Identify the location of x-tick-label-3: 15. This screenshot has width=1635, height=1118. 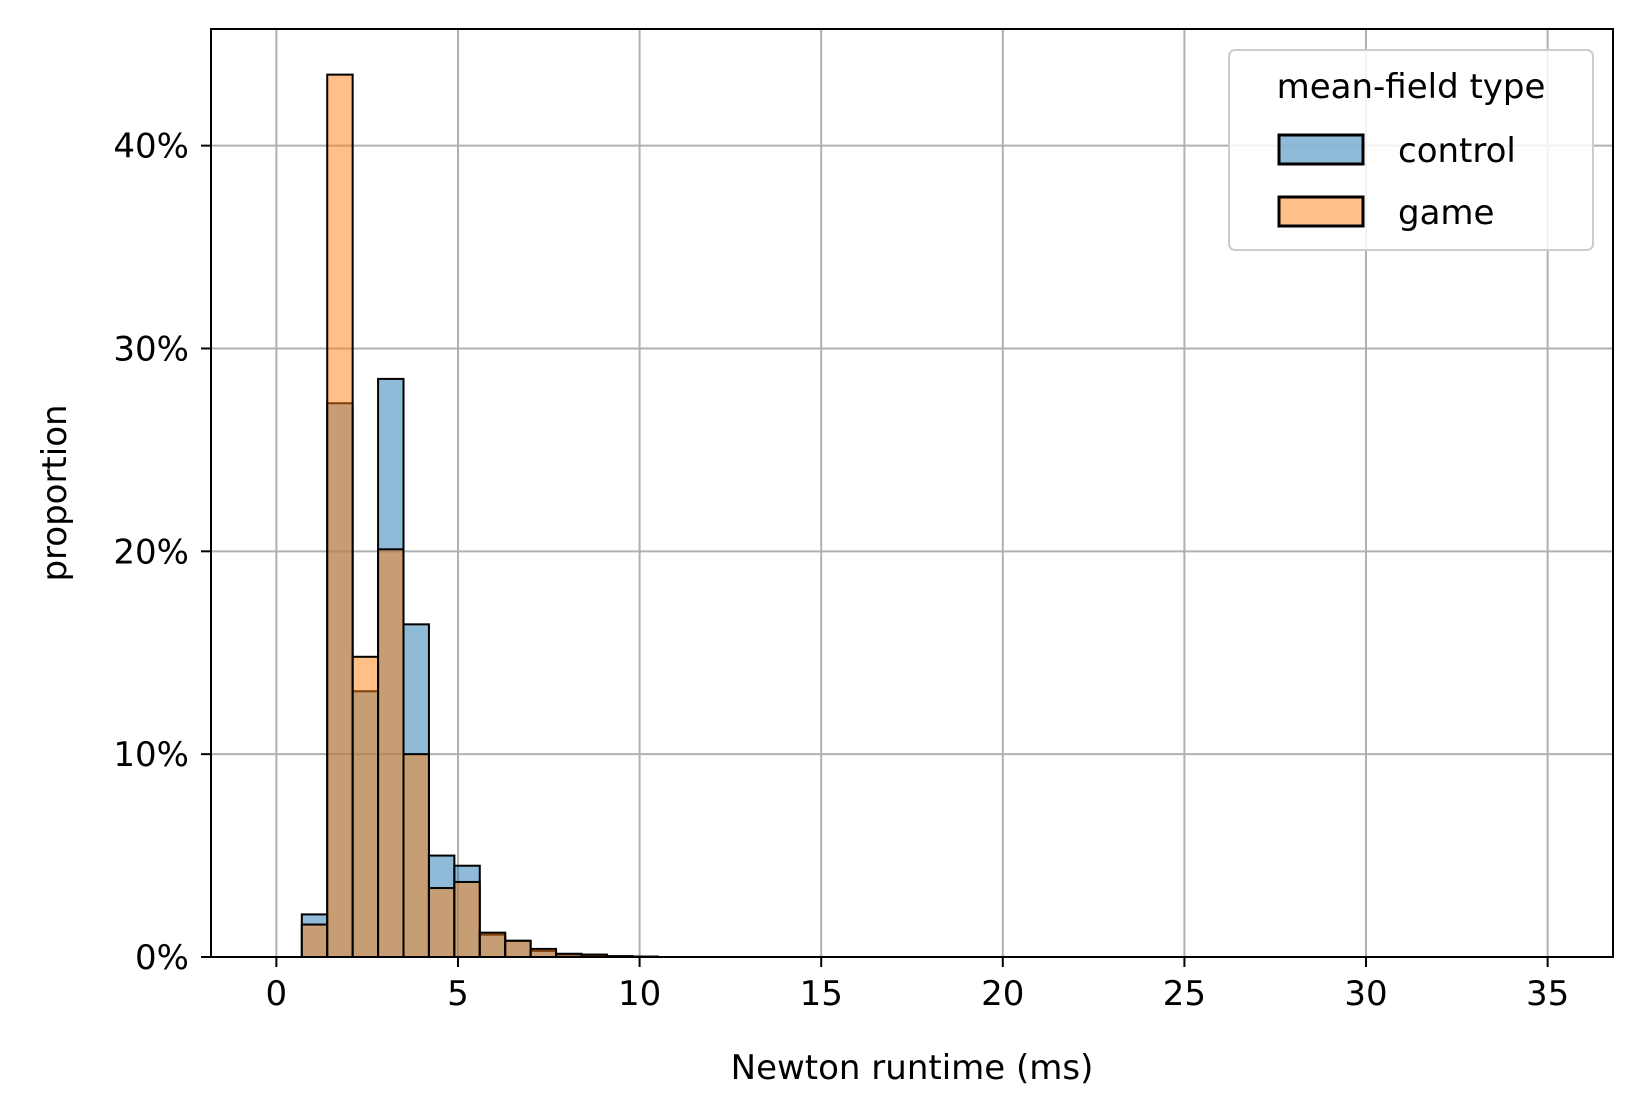
(821, 994).